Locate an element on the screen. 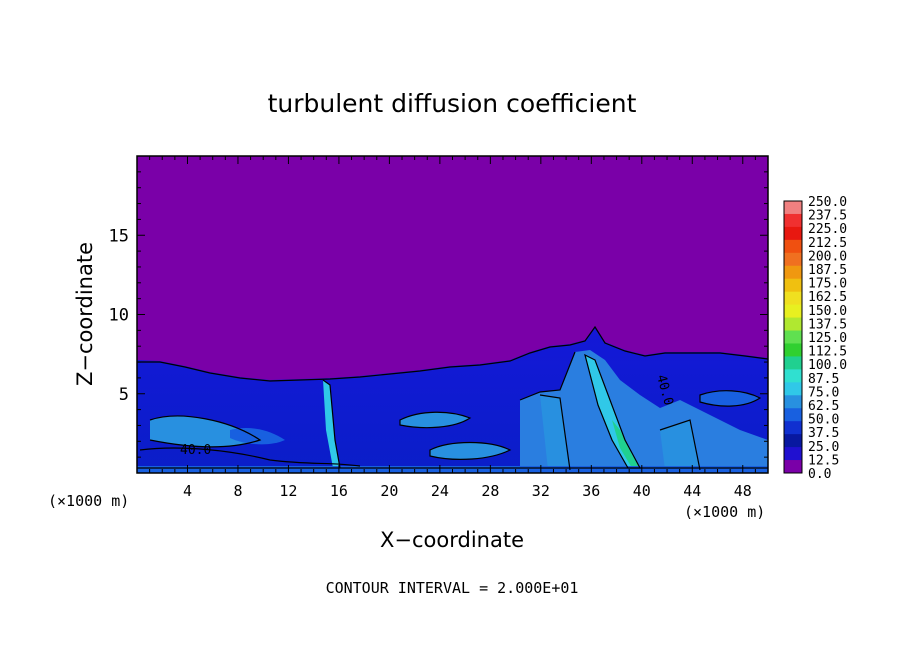 This screenshot has width=904, height=654. colorbar-label: 250.0 is located at coordinates (827, 202).